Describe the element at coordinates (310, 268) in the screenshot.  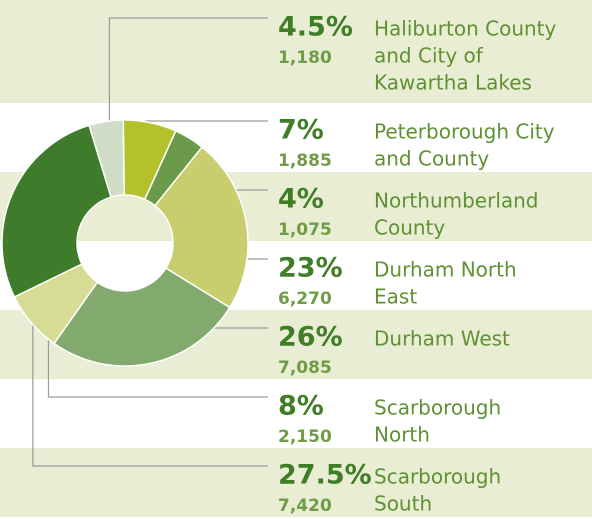
I see `percent-label: 23%` at that location.